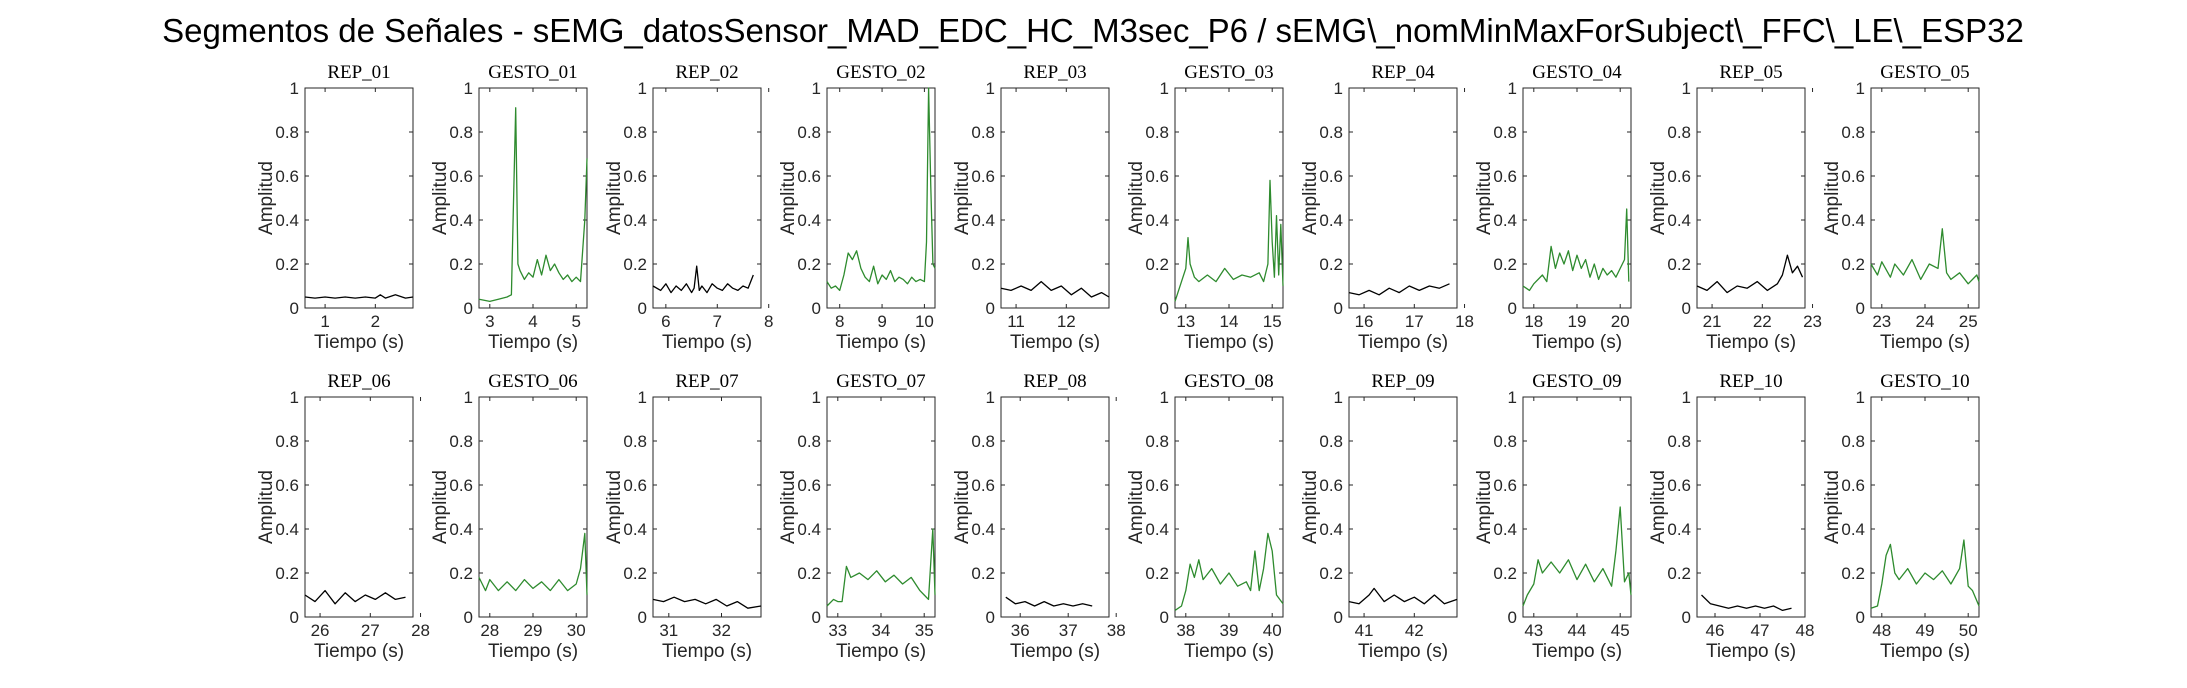 The height and width of the screenshot is (688, 2187). I want to click on x-tick-label: 46, so click(1715, 630).